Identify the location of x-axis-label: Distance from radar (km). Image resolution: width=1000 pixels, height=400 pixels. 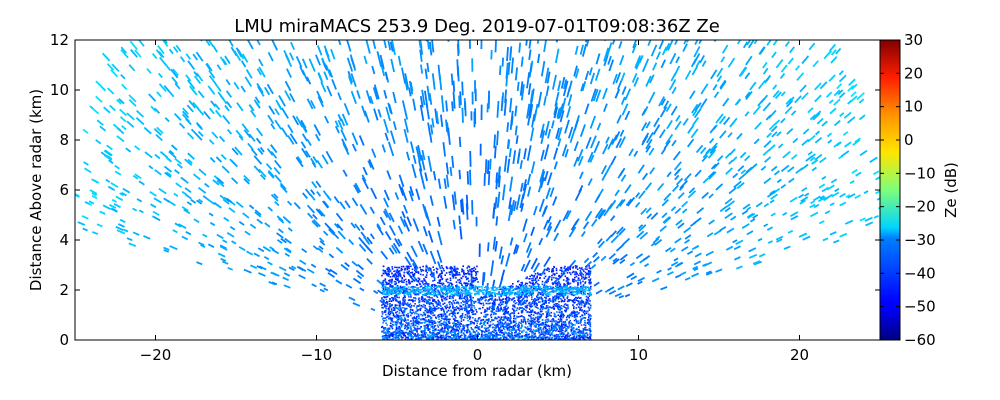
(477, 371).